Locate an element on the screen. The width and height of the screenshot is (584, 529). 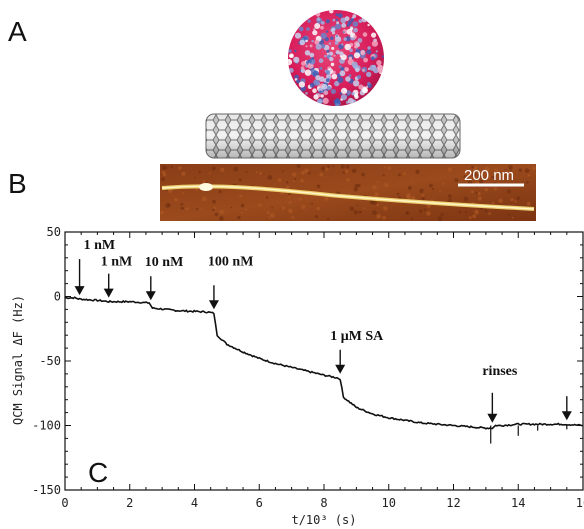
x-tick-label: 10 is located at coordinates (389, 503).